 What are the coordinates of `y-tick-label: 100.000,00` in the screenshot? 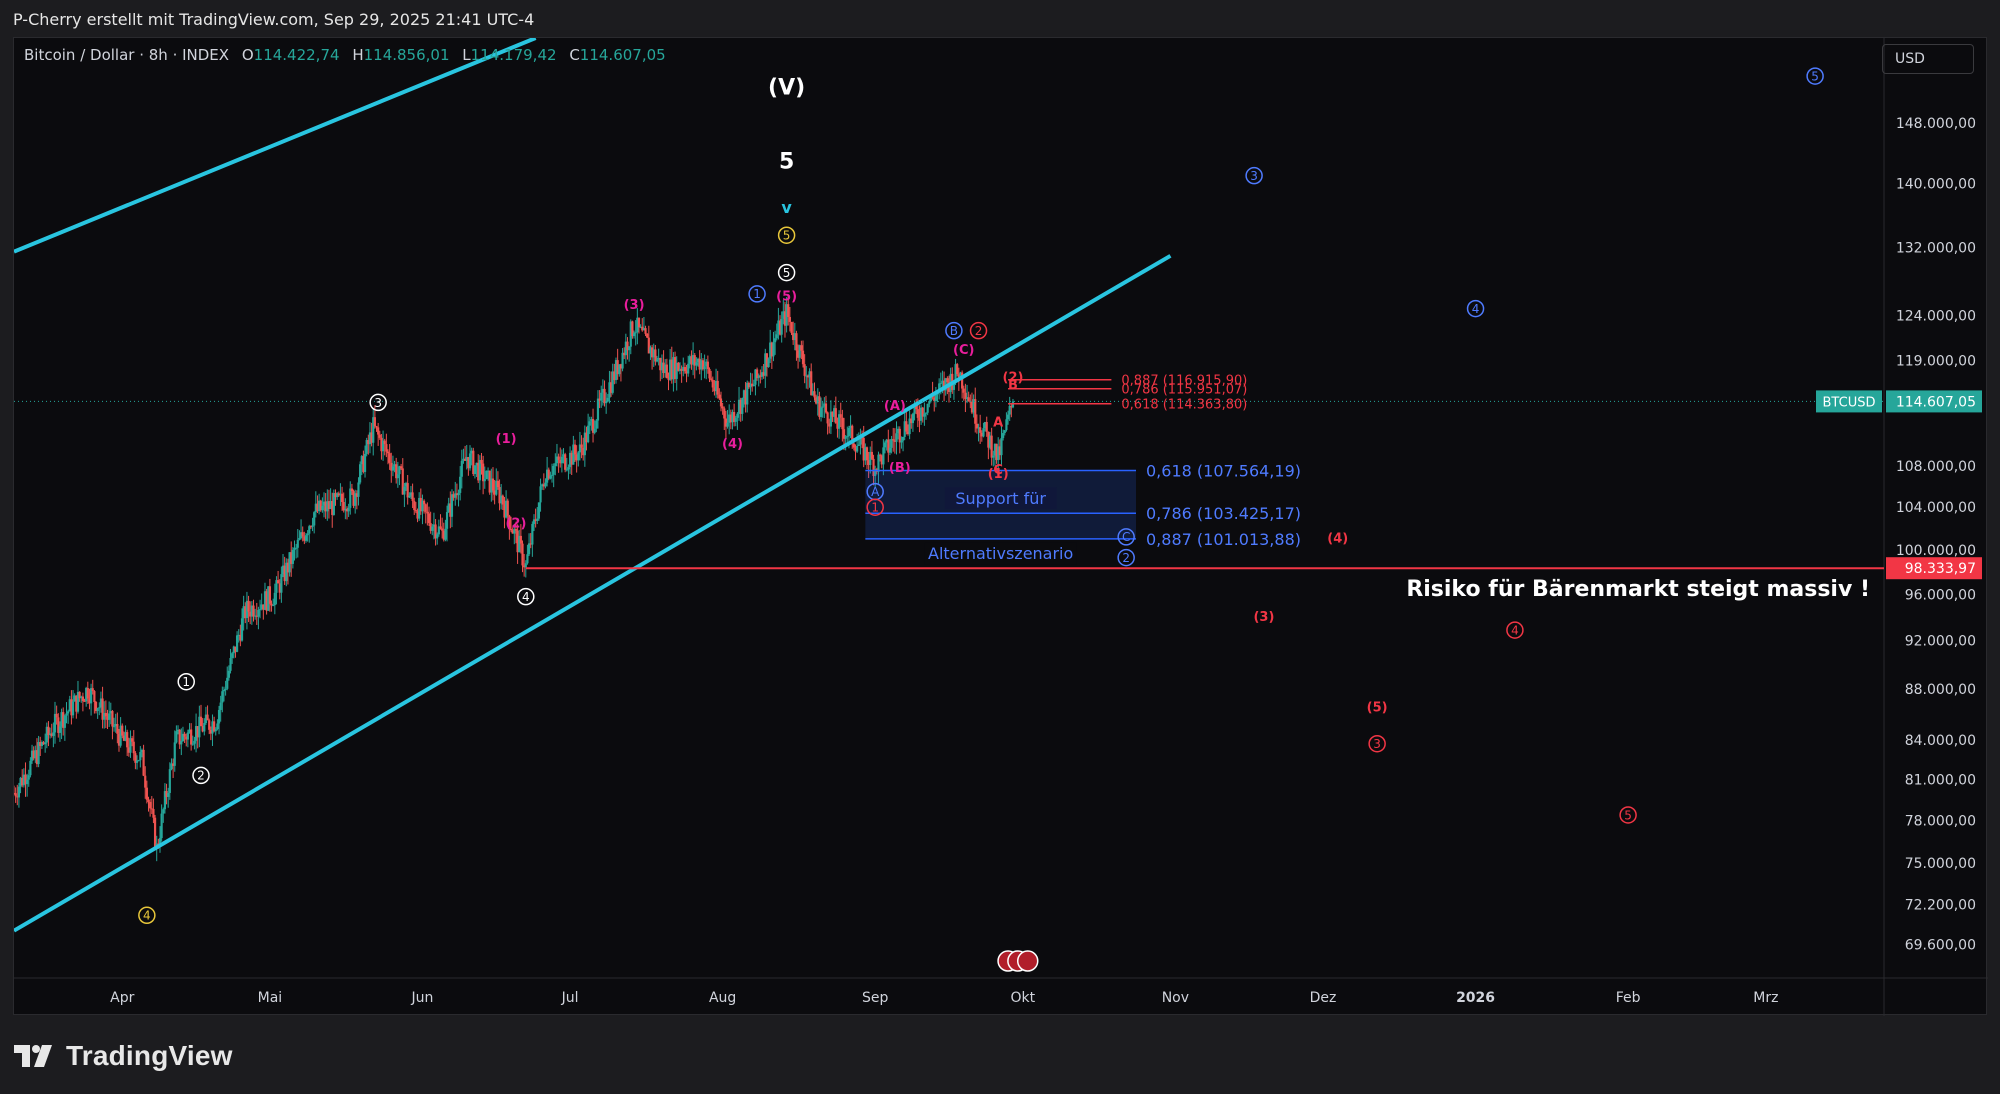 It's located at (1936, 551).